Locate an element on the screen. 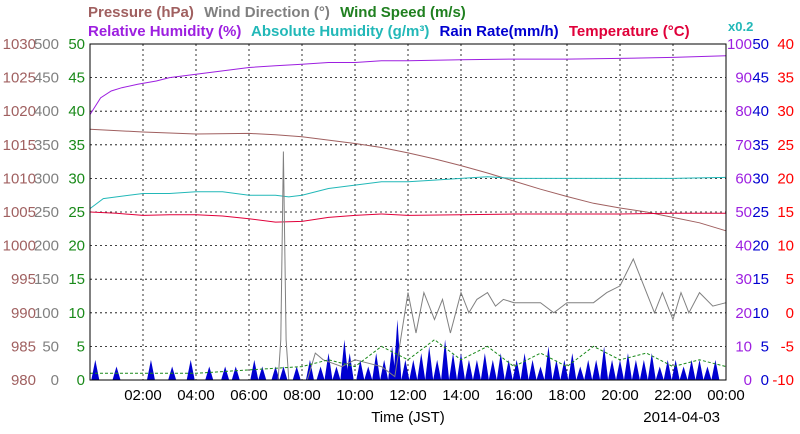  axis-tick-temp: 10 is located at coordinates (785, 246).